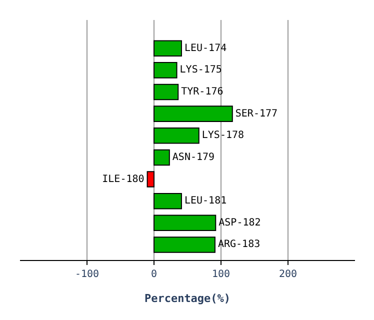  I want to click on y-tick-label: LEU-174, so click(205, 48).